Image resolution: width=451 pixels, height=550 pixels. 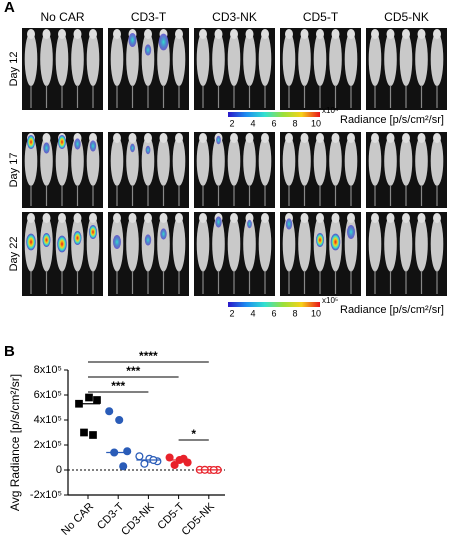 What do you see at coordinates (330, 110) in the screenshot?
I see `colorbar-exponent: x10⁴` at bounding box center [330, 110].